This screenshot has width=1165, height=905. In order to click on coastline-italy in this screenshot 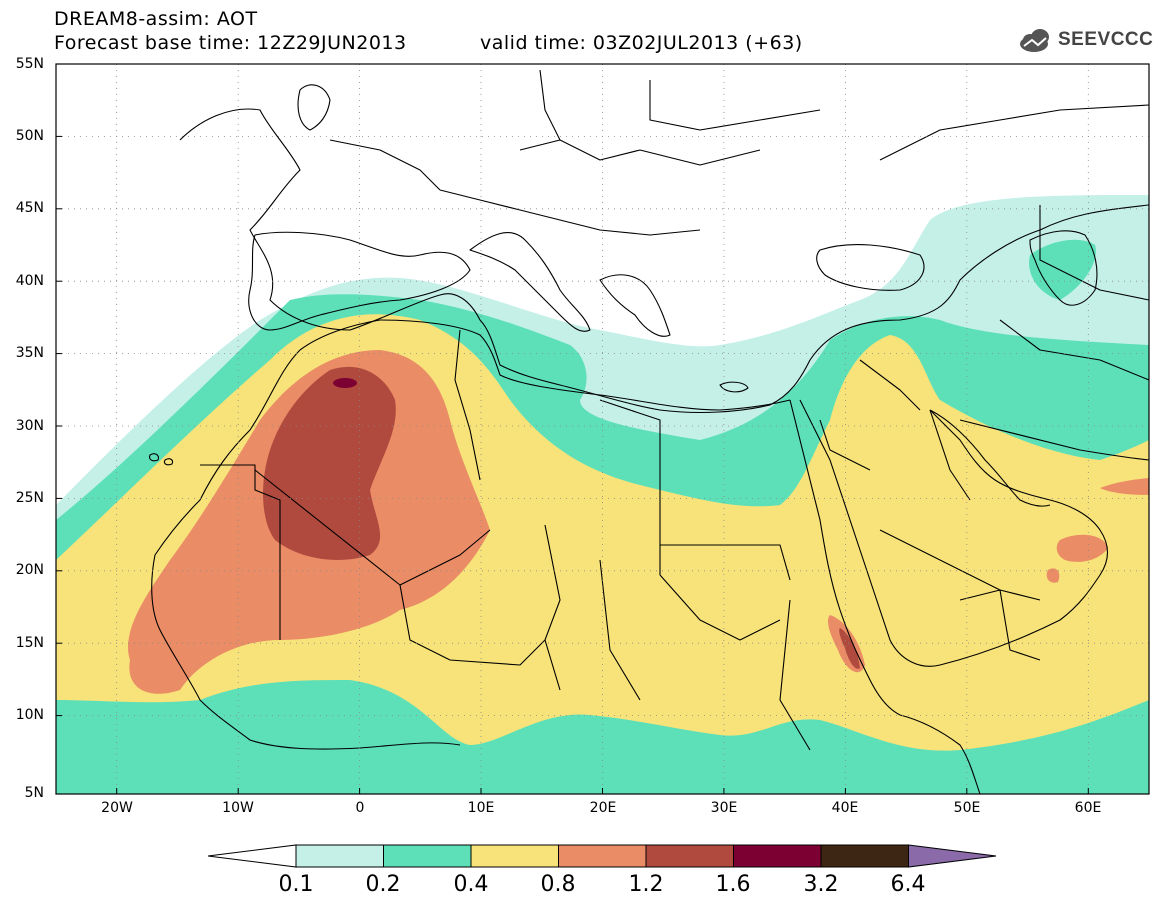, I will do `click(530, 282)`.